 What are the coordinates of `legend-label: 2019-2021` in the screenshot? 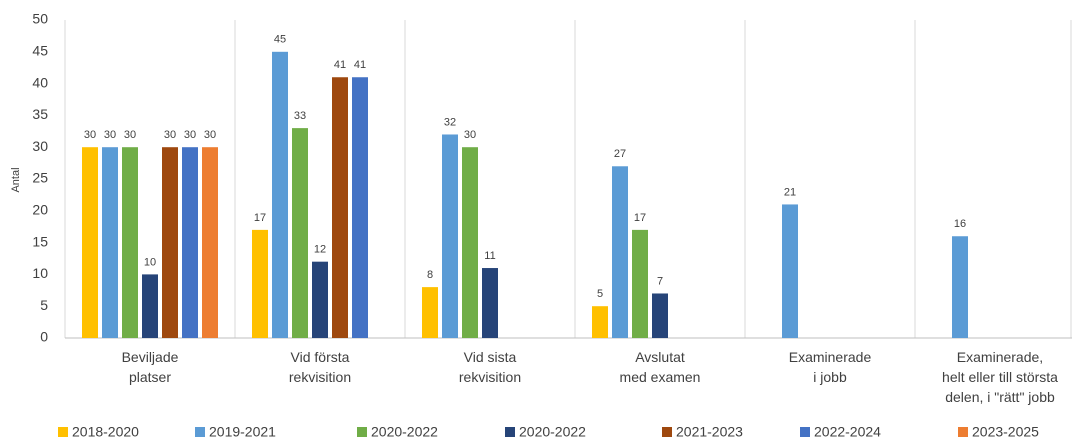 It's located at (242, 432).